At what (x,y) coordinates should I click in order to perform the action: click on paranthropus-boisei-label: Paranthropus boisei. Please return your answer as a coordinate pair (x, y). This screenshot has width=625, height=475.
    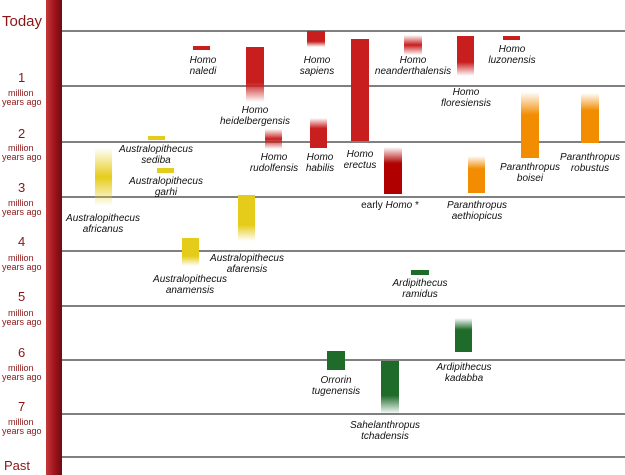
    Looking at the image, I should click on (530, 173).